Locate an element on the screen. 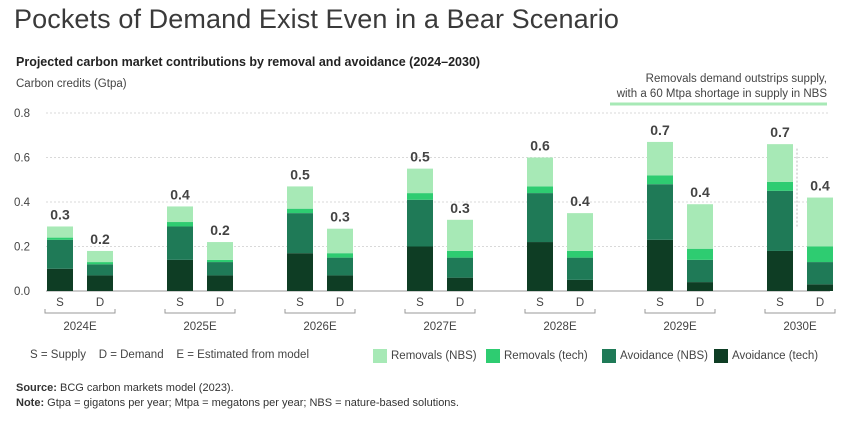  supply-total-label: 0.7 is located at coordinates (780, 132).